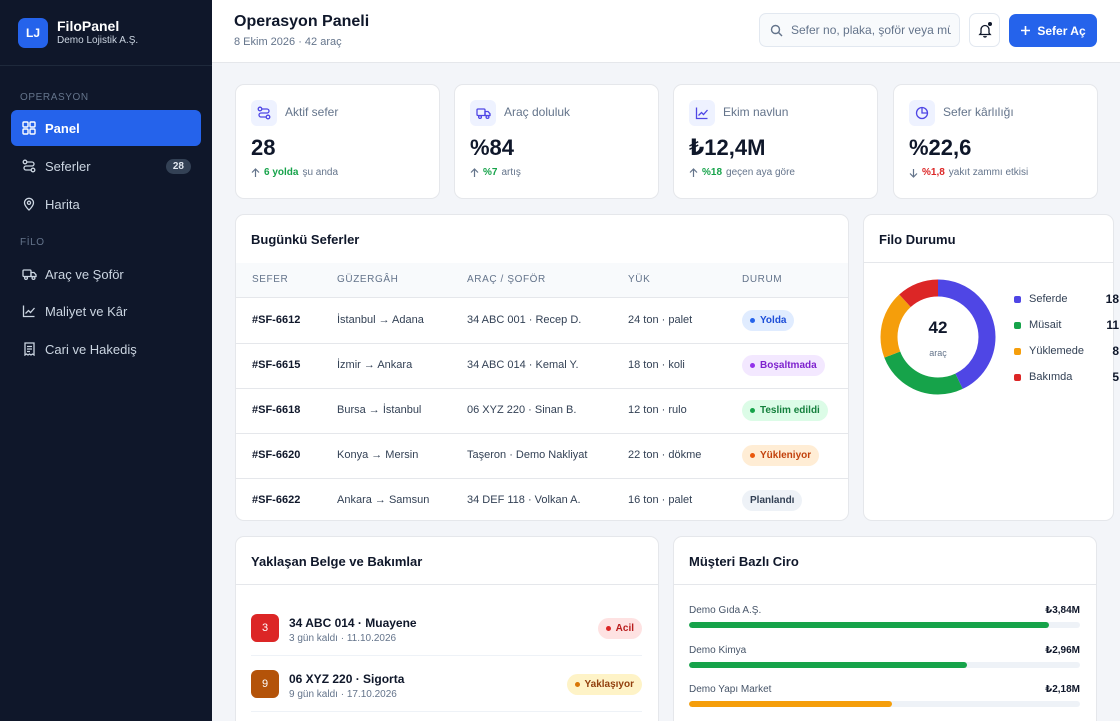  Describe the element at coordinates (276, 455) in the screenshot. I see `trip-id: #SF-6620` at that location.